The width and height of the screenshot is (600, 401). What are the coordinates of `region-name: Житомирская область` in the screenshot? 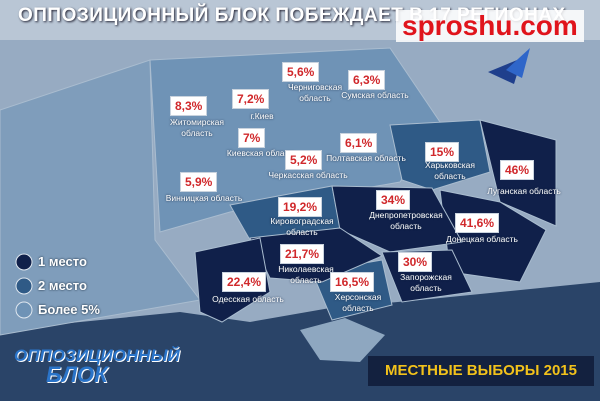 It's located at (197, 127).